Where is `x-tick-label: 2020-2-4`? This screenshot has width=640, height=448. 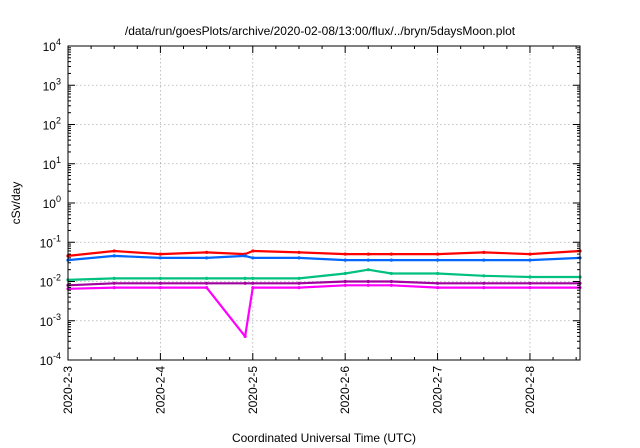
x-tick-label: 2020-2-4 is located at coordinates (160, 390).